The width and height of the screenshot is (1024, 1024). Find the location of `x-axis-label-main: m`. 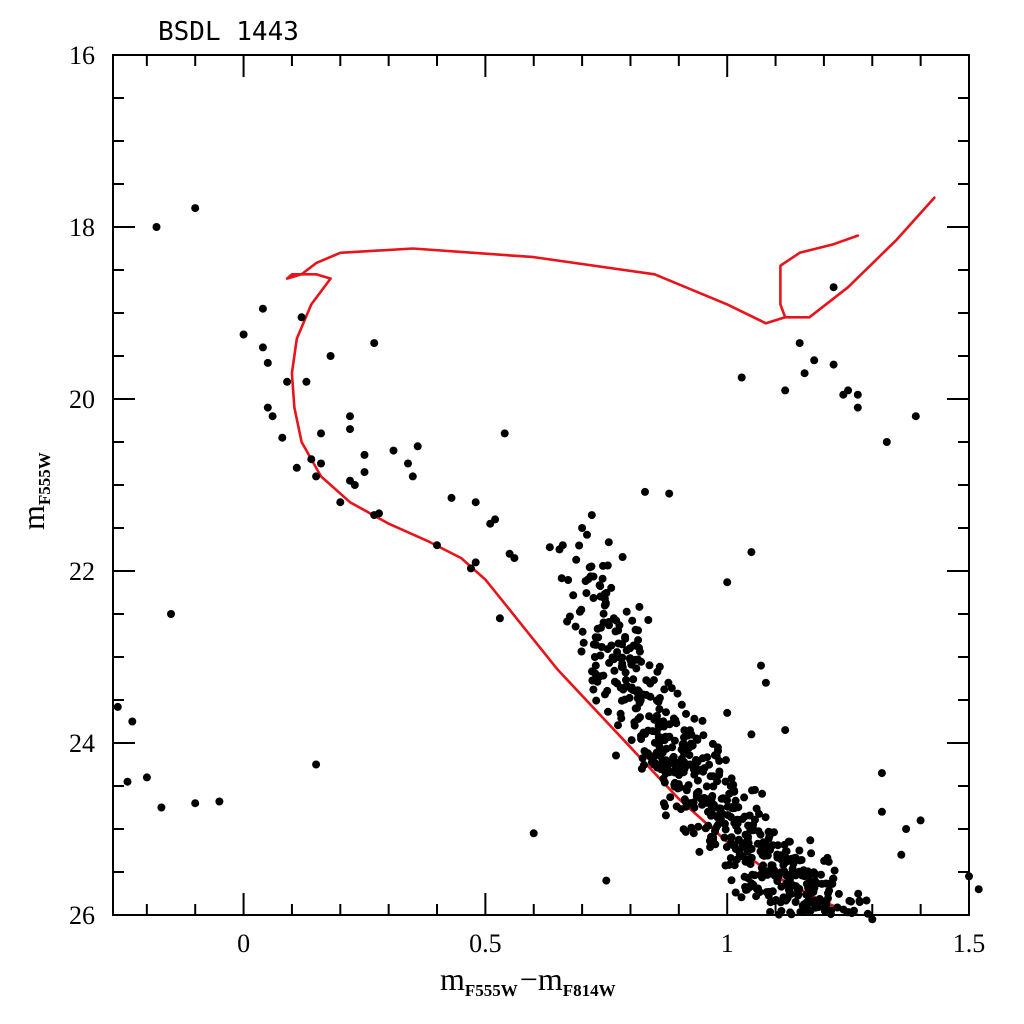

x-axis-label-main: m is located at coordinates (452, 979).